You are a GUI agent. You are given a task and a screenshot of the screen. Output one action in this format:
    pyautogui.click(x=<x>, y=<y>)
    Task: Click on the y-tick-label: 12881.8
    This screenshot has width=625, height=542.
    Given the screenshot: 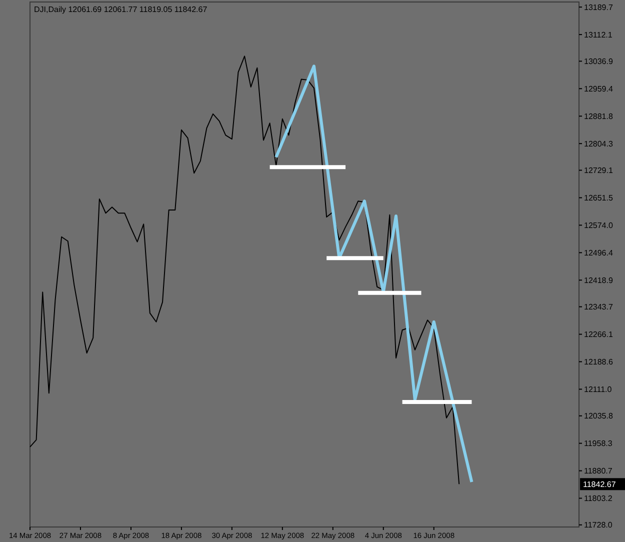 What is the action you would take?
    pyautogui.click(x=599, y=116)
    